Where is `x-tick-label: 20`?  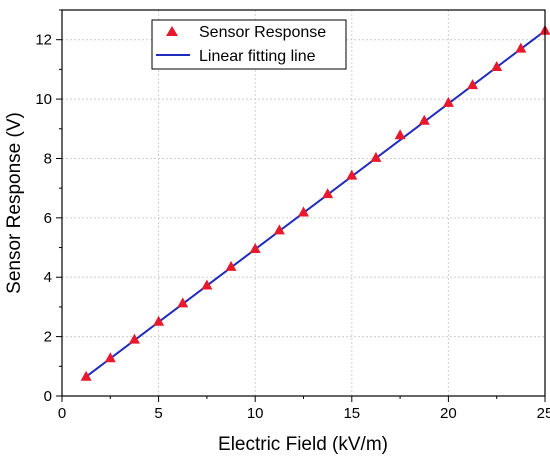 x-tick-label: 20 is located at coordinates (448, 413).